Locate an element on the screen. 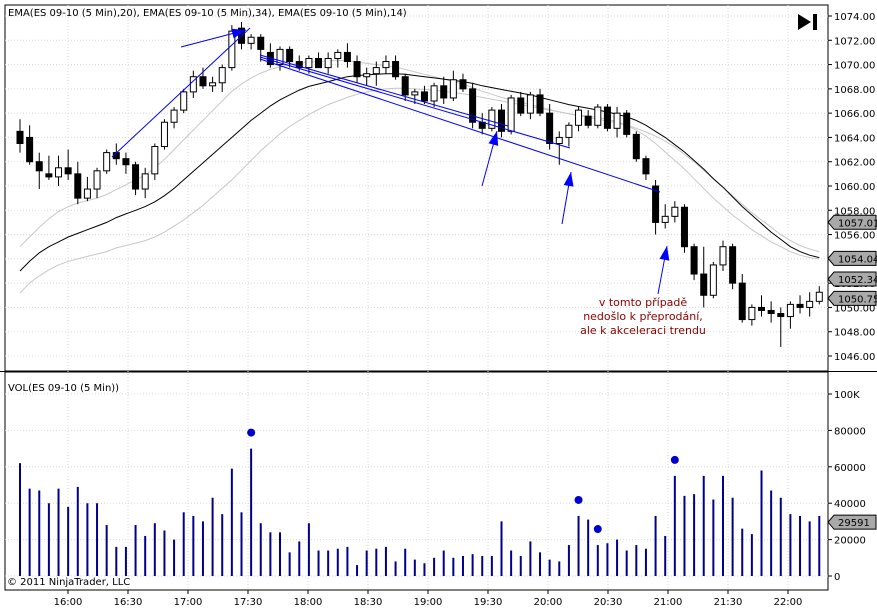 This screenshot has width=877, height=616. volume-tick-label: 80000 is located at coordinates (850, 431).